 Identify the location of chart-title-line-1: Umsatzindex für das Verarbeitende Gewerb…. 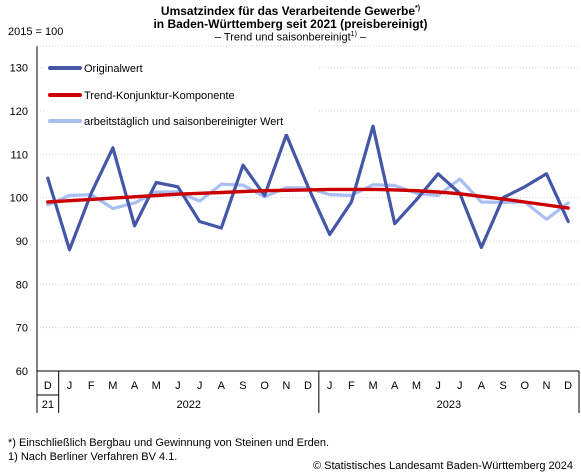
(290, 11).